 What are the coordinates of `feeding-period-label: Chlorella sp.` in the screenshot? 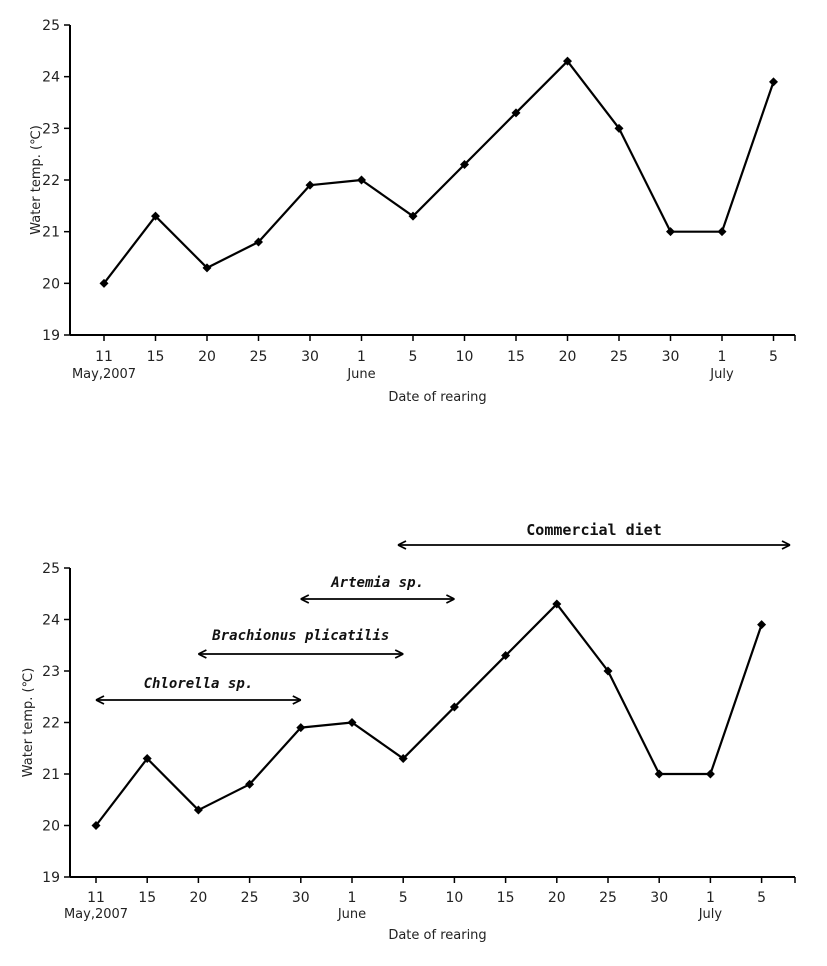 It's located at (199, 684).